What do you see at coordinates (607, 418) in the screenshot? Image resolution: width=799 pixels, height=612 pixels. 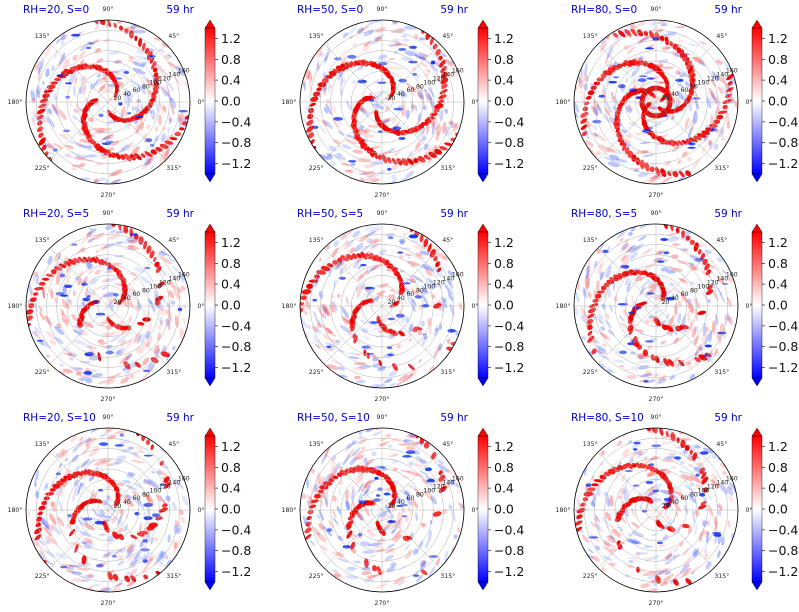 I see `panel-title: RH=80, S=10` at bounding box center [607, 418].